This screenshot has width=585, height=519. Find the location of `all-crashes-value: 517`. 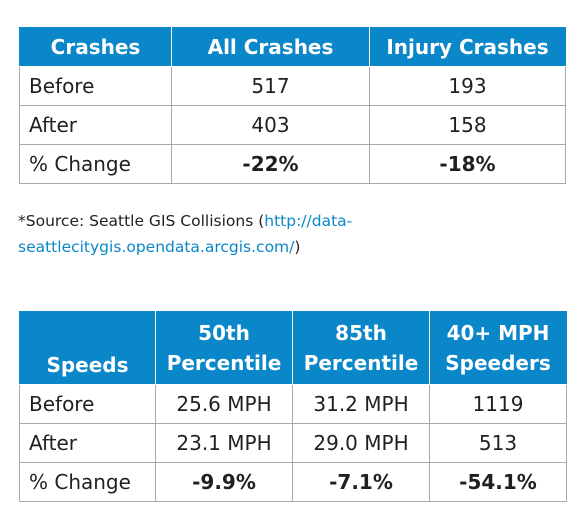

all-crashes-value: 517 is located at coordinates (270, 86).